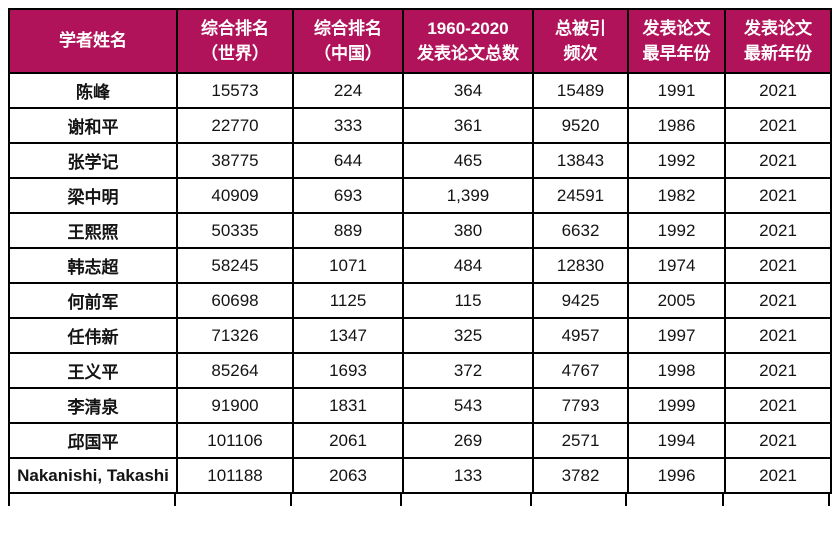  I want to click on value-cell: 889, so click(348, 230).